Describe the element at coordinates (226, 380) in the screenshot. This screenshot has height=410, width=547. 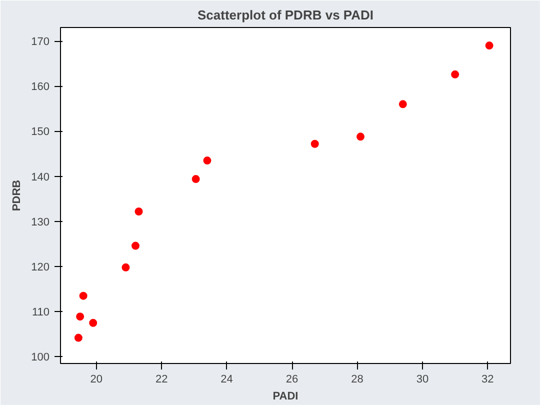
I see `x-tick-label: 24` at that location.